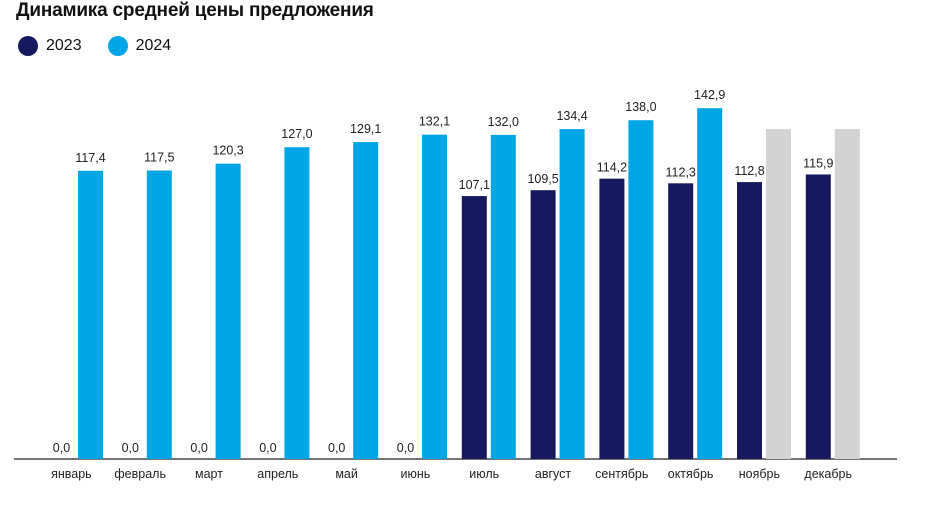 This screenshot has width=927, height=510. I want to click on x-tick-label-8: август, so click(553, 474).